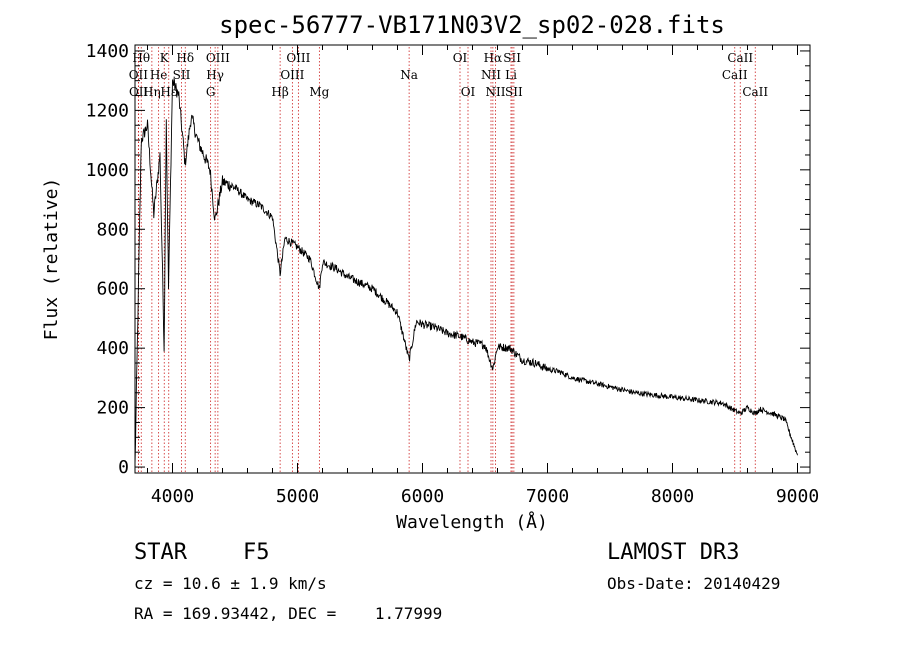 The height and width of the screenshot is (649, 900). I want to click on spectral-line-label: Mg, so click(319, 92).